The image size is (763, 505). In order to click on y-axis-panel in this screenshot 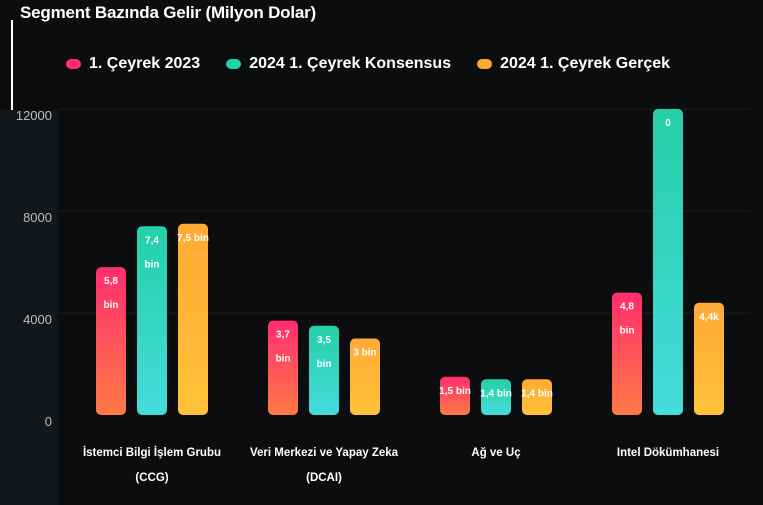, I will do `click(29, 307)`.